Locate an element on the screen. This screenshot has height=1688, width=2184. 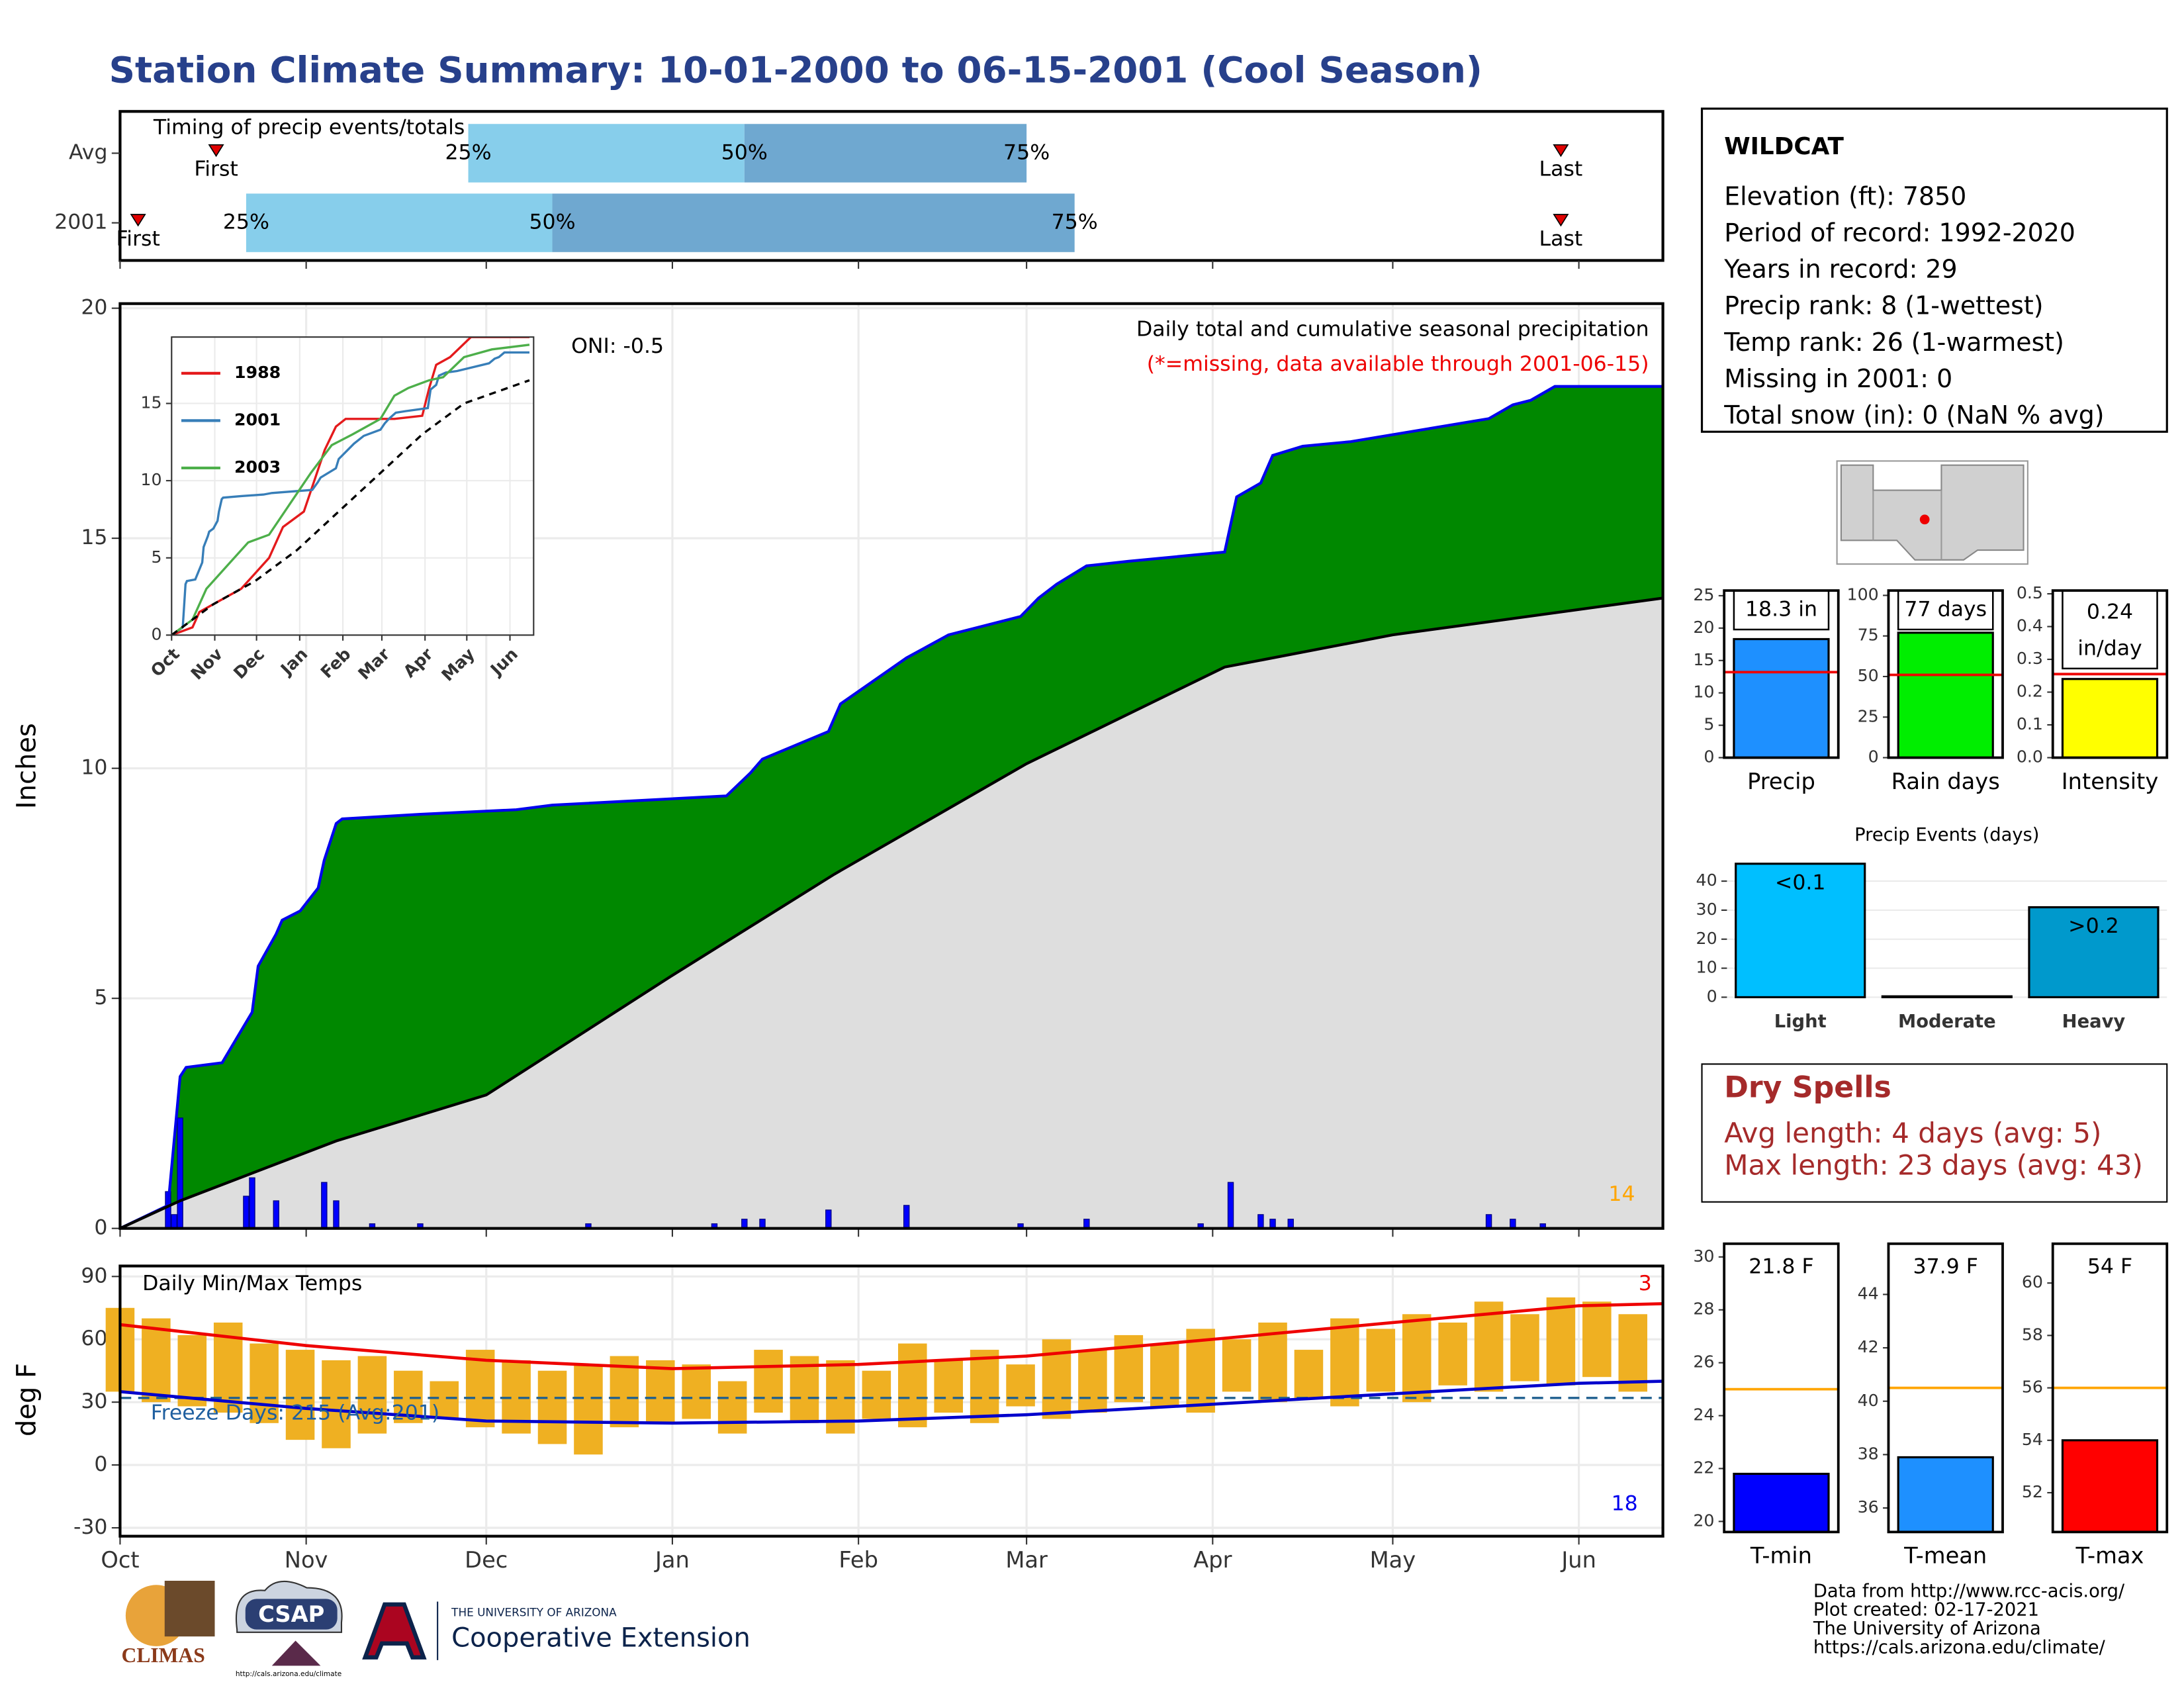
x-tick-label: Heavy is located at coordinates (2094, 1021).